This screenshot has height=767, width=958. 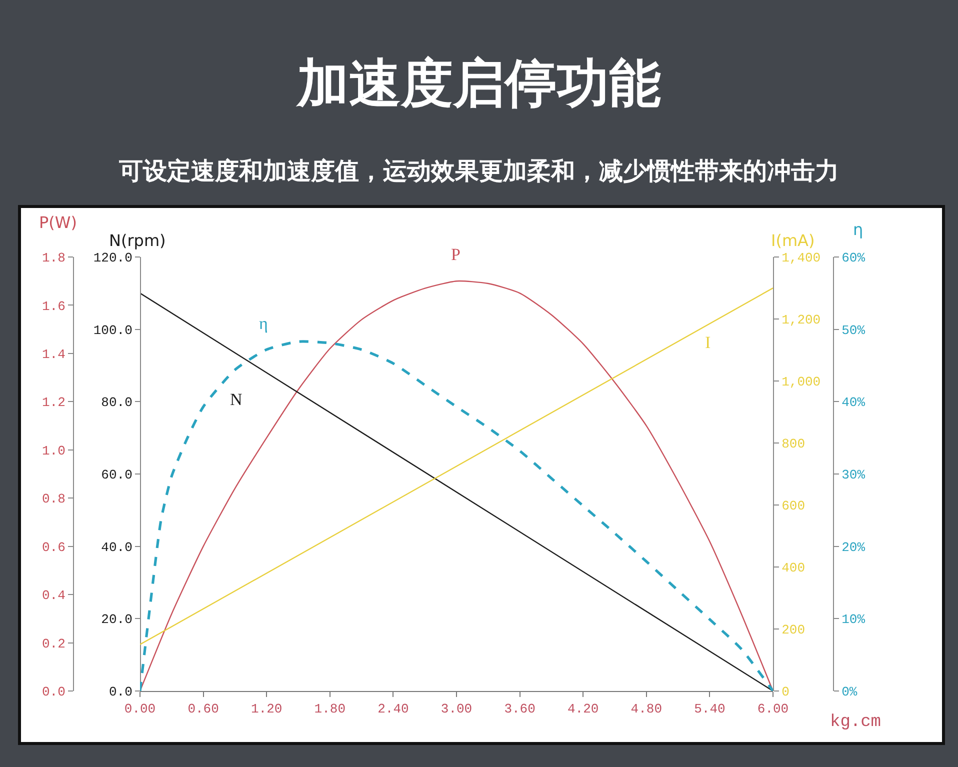 What do you see at coordinates (858, 229) in the screenshot?
I see `y2-axis-title: η` at bounding box center [858, 229].